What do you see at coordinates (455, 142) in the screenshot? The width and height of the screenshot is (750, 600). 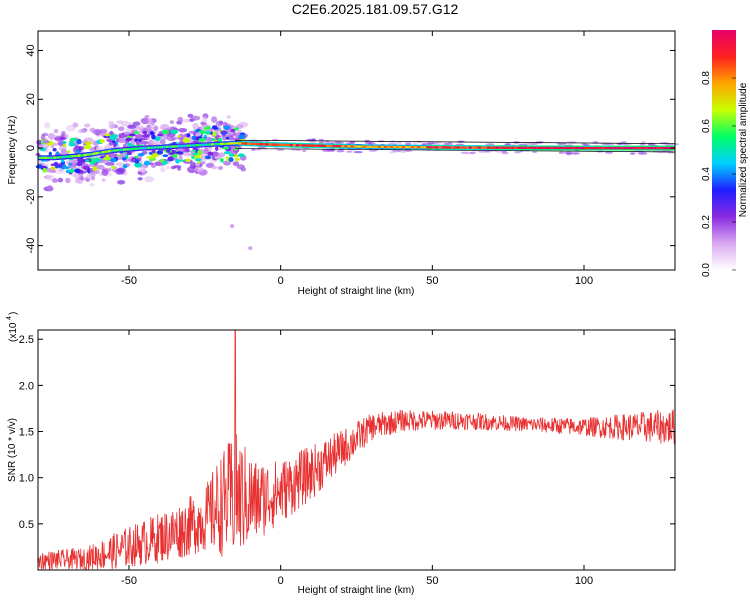 I see `ridge-outline-upper` at bounding box center [455, 142].